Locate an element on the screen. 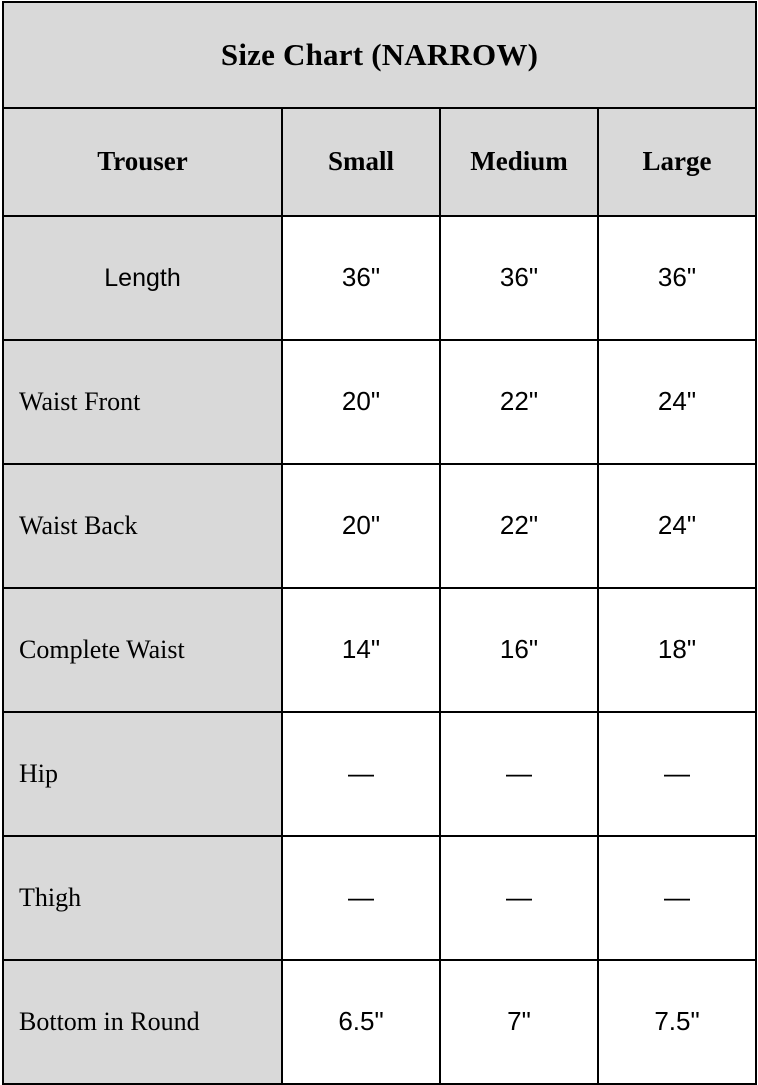 The image size is (758, 1085). page-title: Size Chart (NARROW) is located at coordinates (379, 54).